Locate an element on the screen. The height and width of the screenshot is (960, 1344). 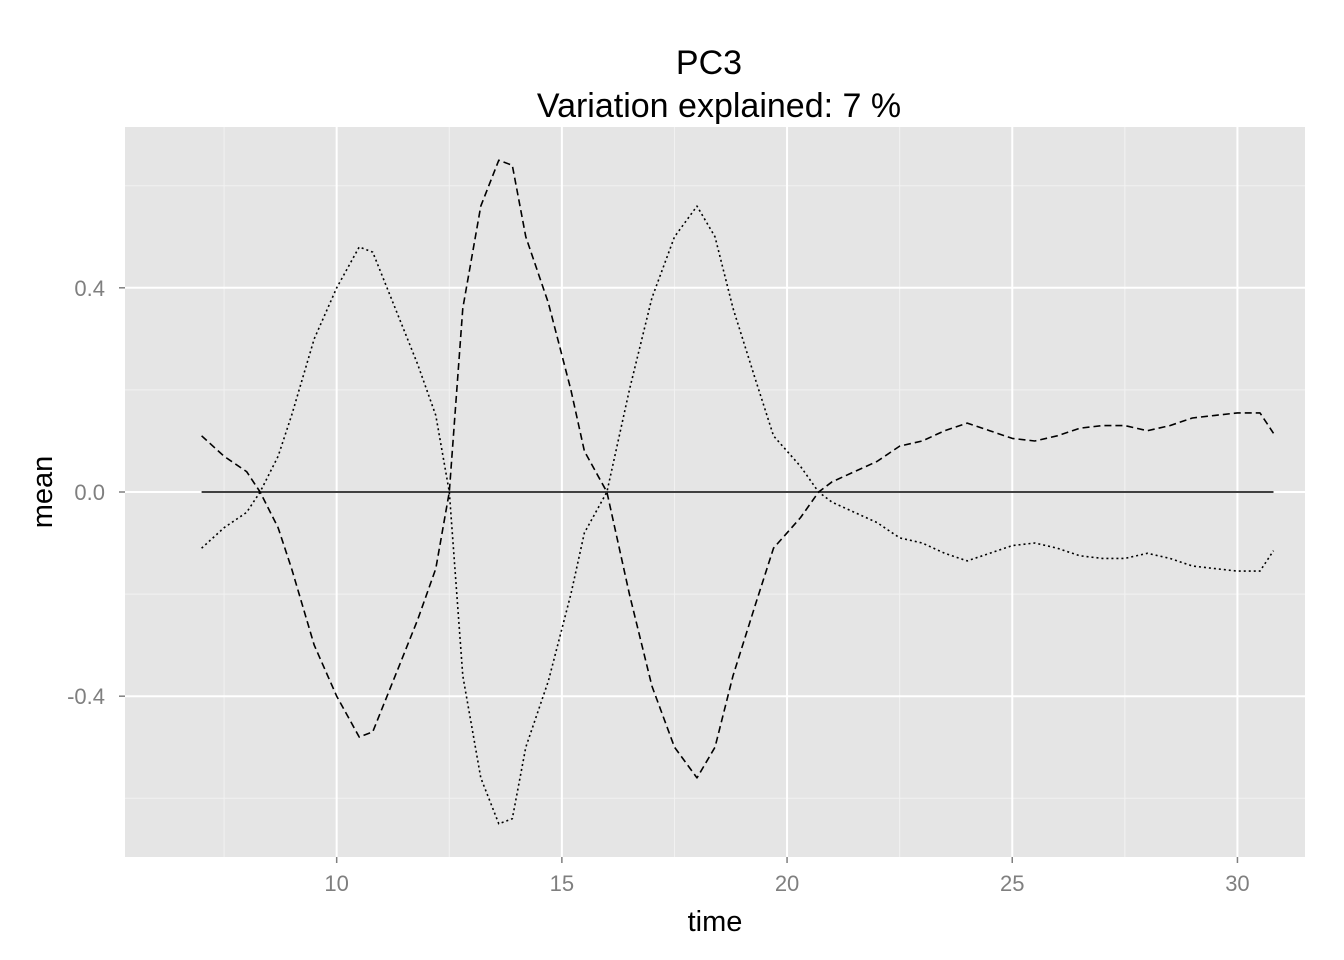
y-axis-title: mean is located at coordinates (43, 492).